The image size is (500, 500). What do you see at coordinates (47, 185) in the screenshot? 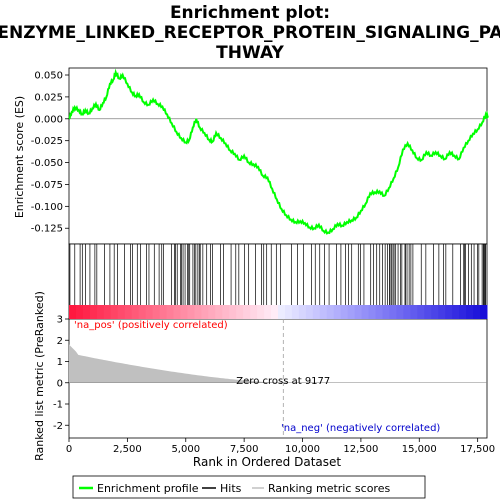
I see `es-tick-label: -0.075` at bounding box center [47, 185].